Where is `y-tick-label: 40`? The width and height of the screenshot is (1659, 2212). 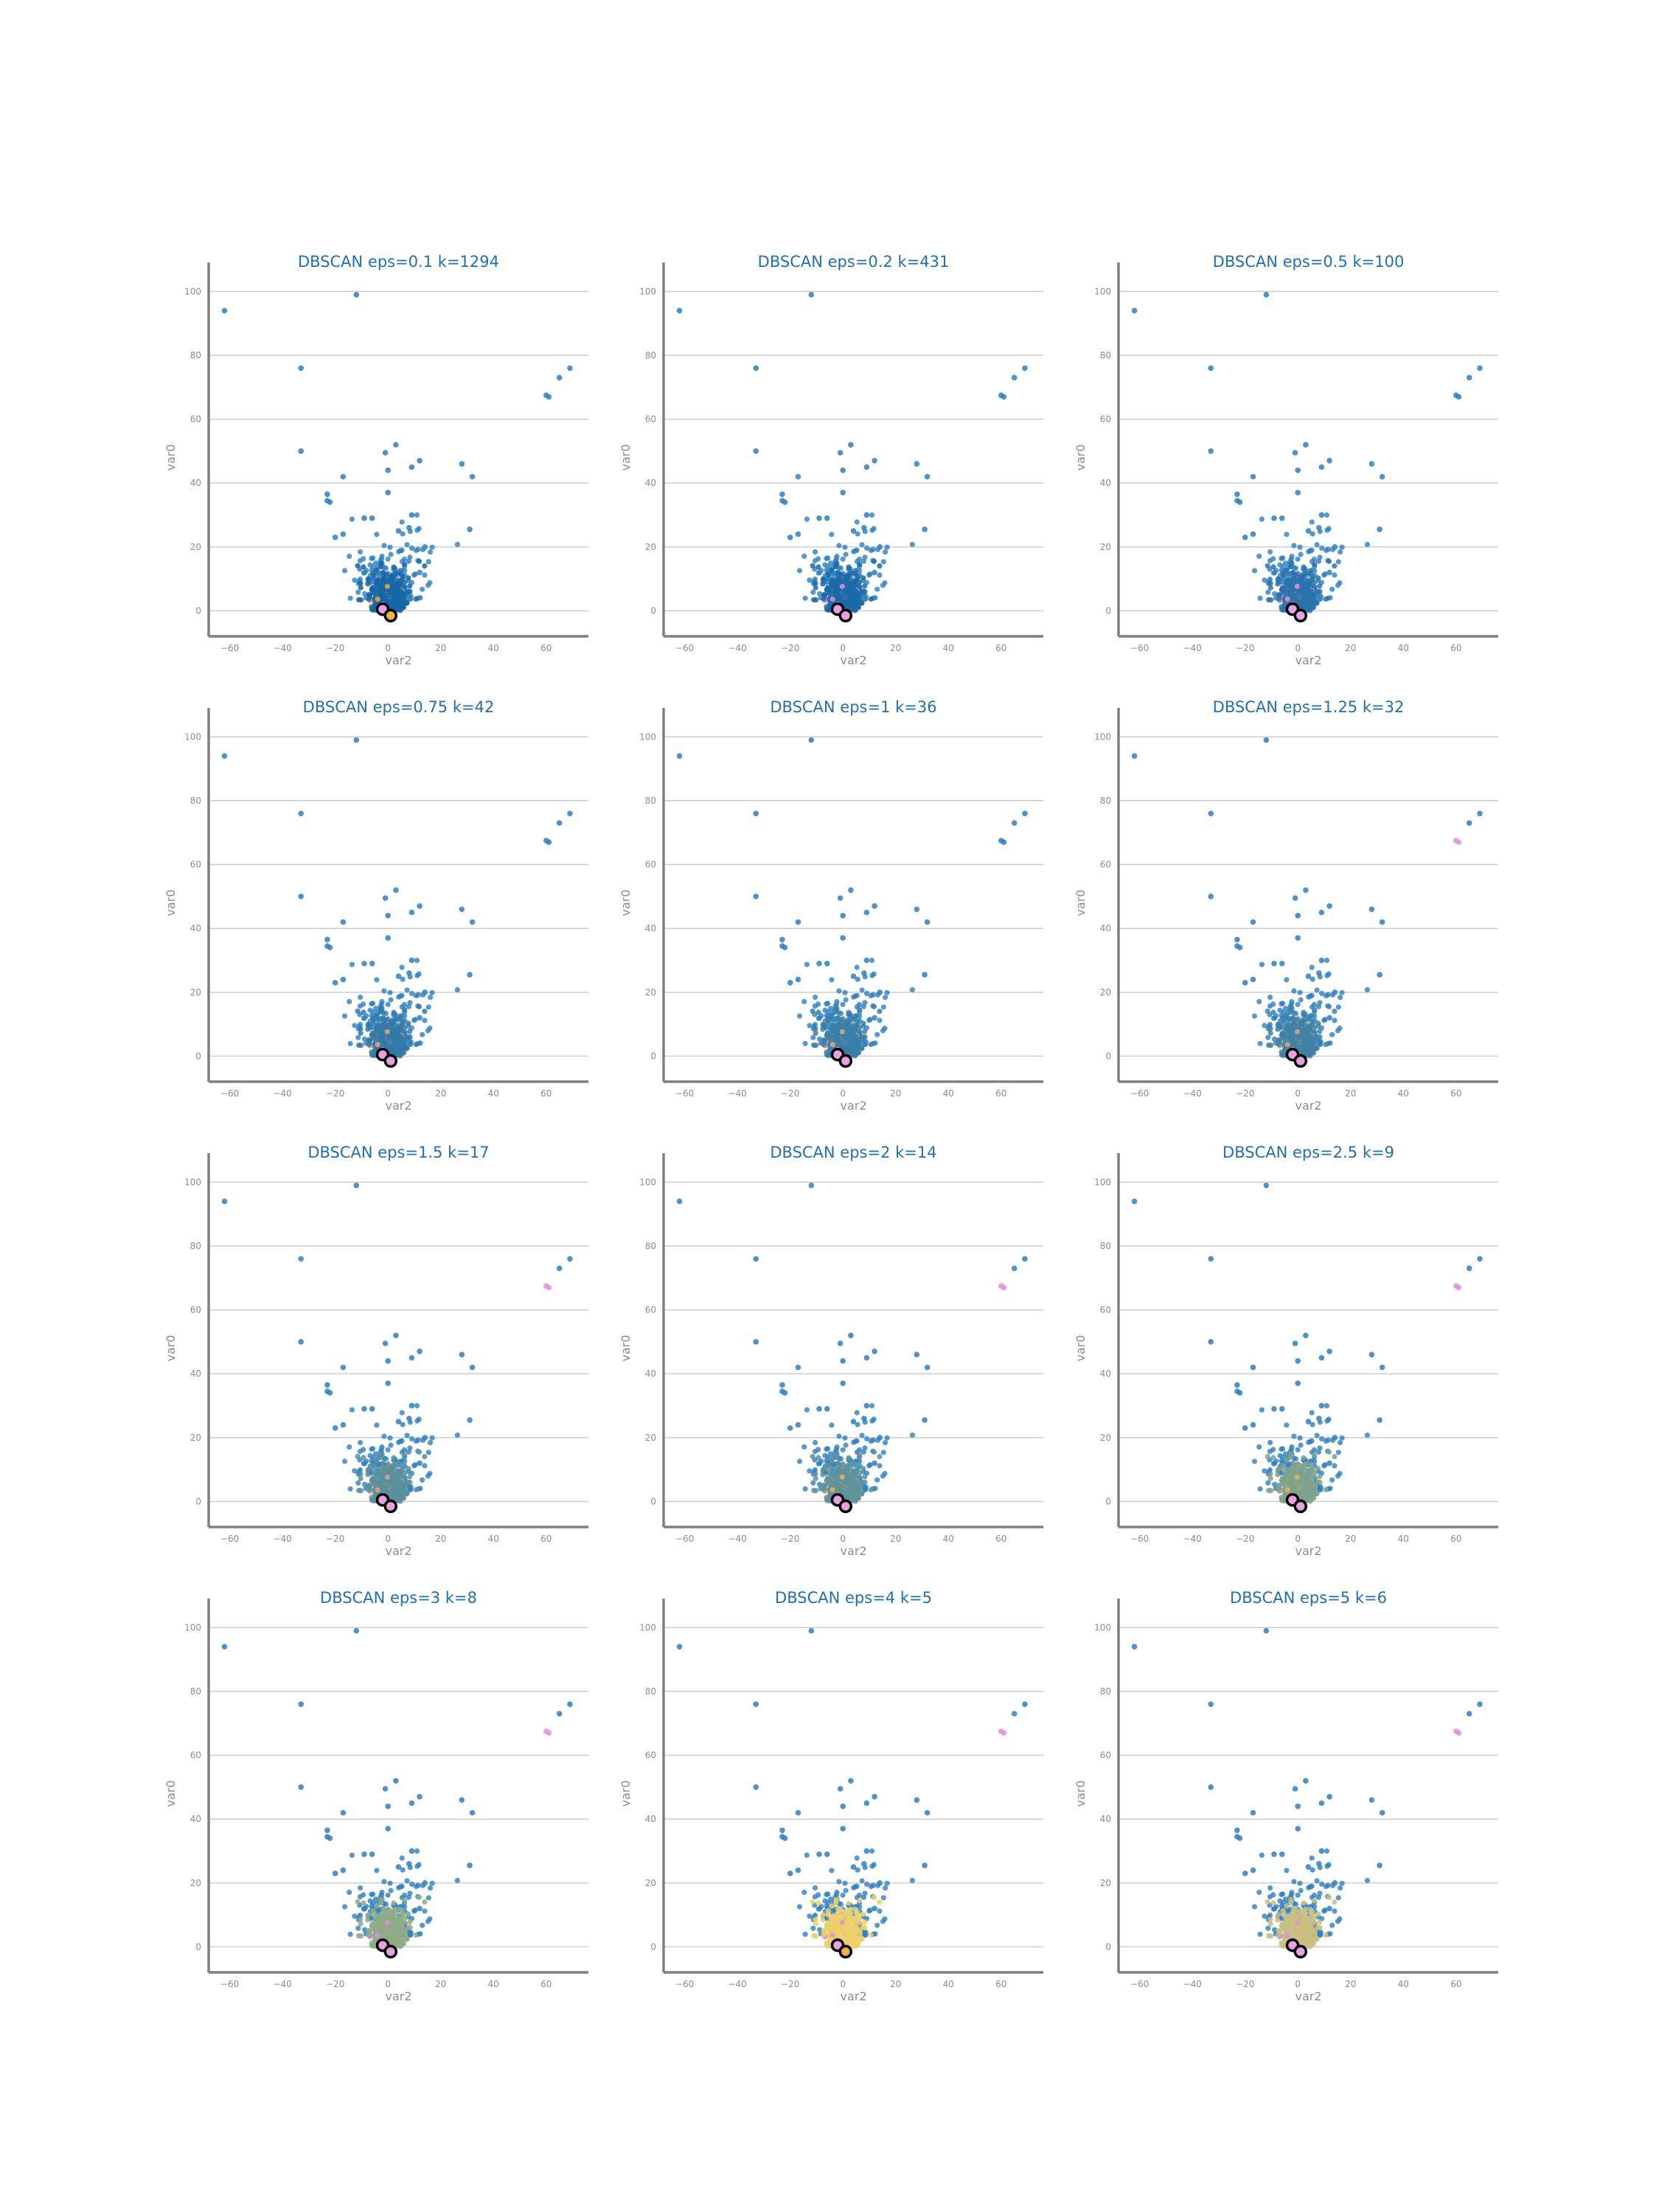 y-tick-label: 40 is located at coordinates (650, 1373).